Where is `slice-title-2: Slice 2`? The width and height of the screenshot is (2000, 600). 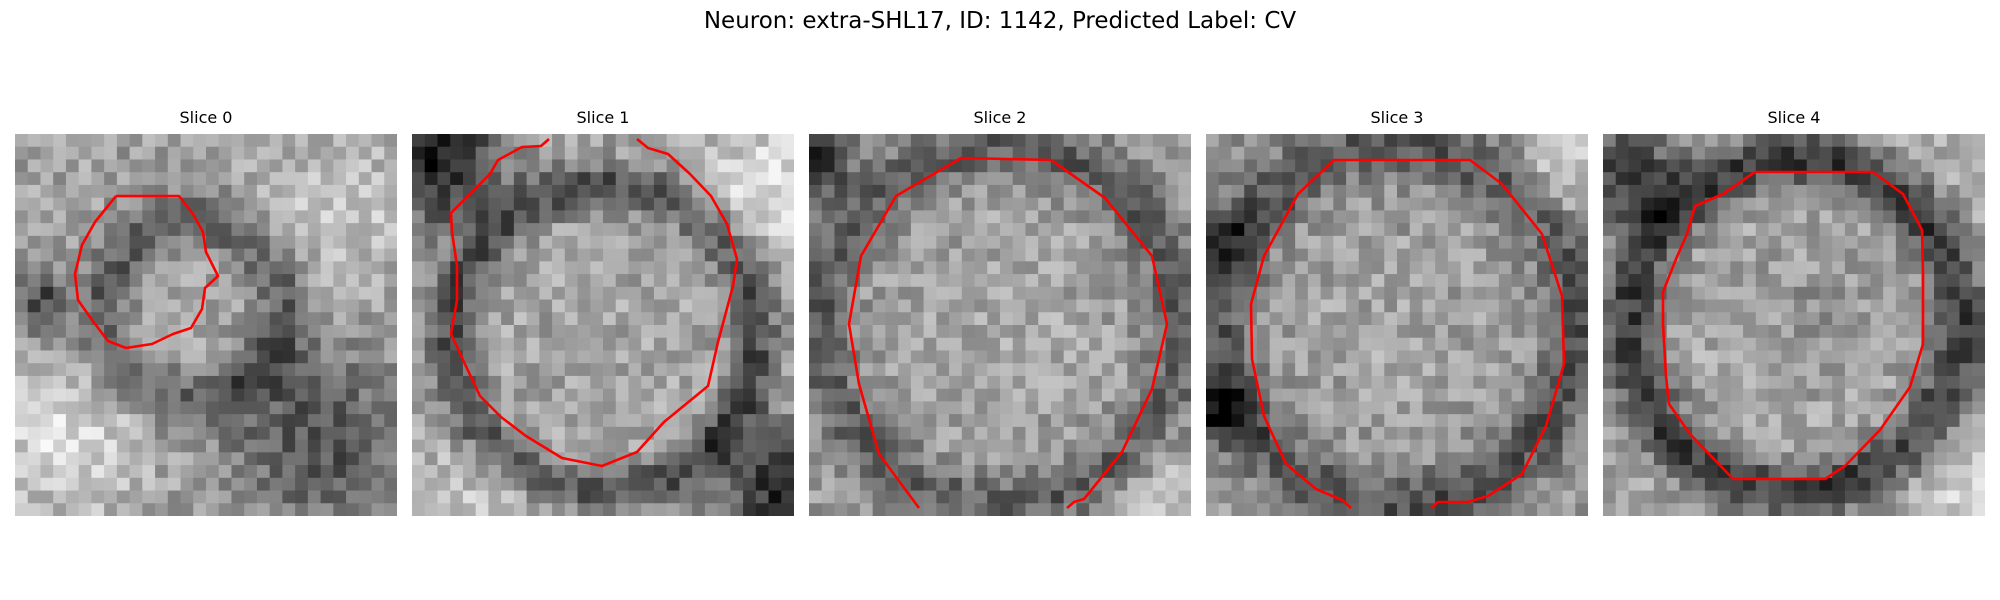 slice-title-2: Slice 2 is located at coordinates (1000, 117).